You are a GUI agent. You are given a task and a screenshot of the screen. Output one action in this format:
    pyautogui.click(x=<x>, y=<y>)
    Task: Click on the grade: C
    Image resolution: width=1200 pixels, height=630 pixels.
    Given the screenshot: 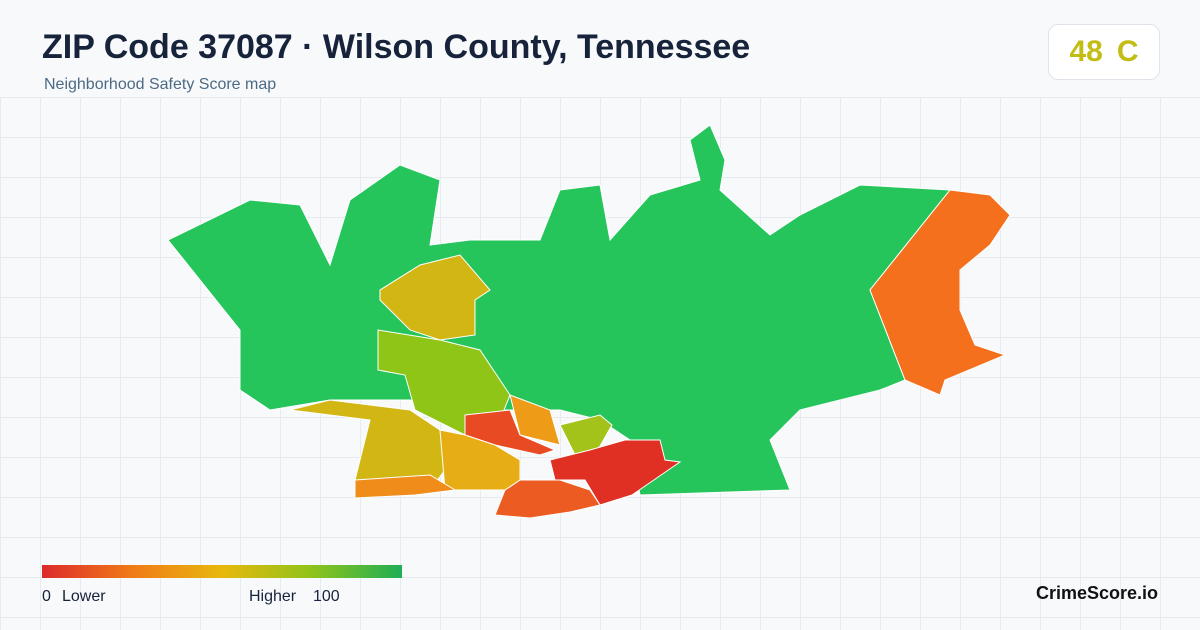 What is the action you would take?
    pyautogui.click(x=1127, y=51)
    